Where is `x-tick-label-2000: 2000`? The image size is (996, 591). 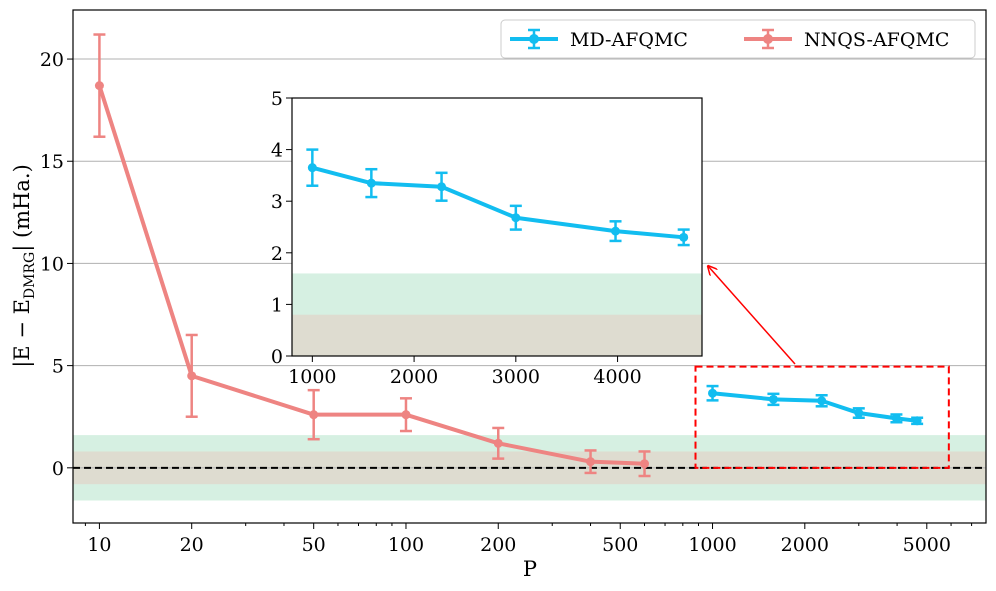 x-tick-label-2000: 2000 is located at coordinates (805, 545).